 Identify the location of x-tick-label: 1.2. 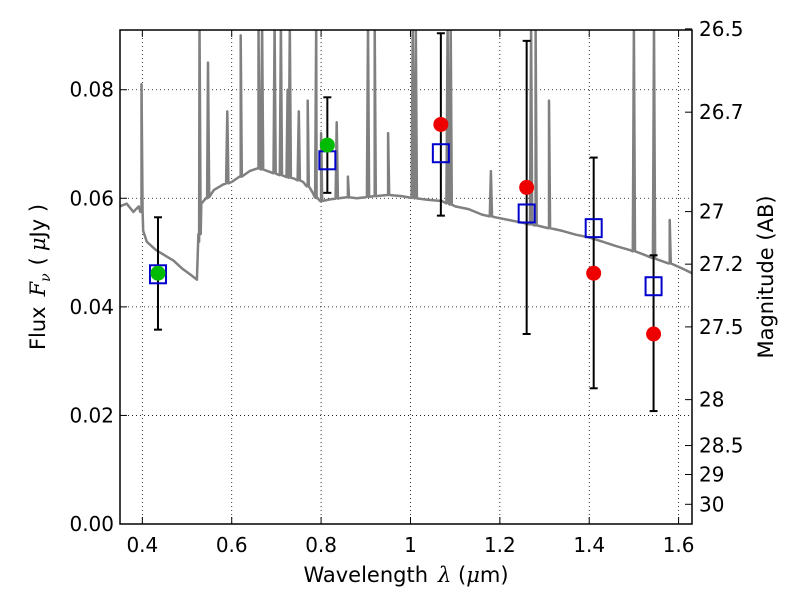
(500, 545).